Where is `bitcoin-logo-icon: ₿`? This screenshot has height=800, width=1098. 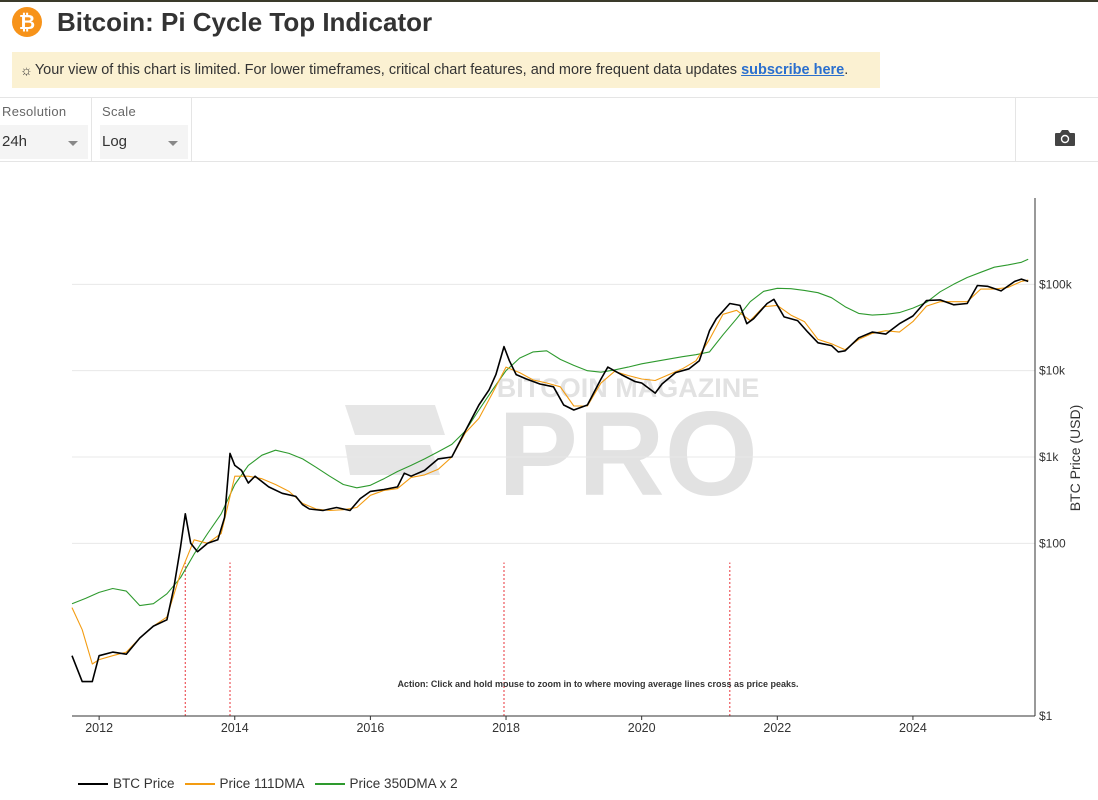 bitcoin-logo-icon: ₿ is located at coordinates (27, 22).